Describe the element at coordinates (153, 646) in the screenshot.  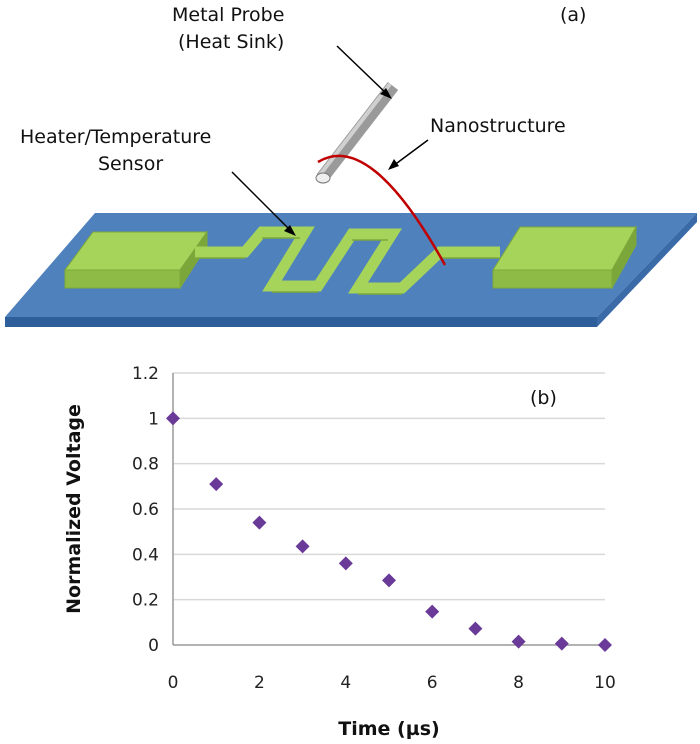
I see `y-tick-label: 0` at that location.